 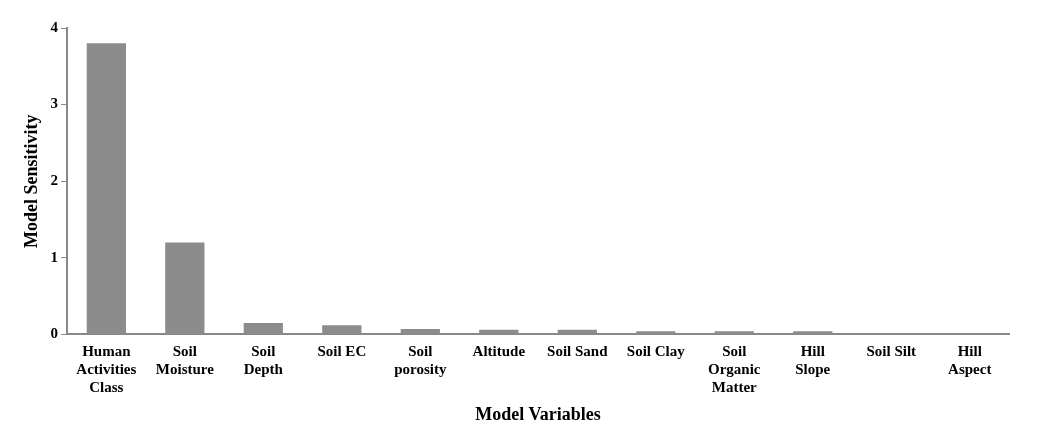 I want to click on x-tick-label: Hill Slope, so click(x=813, y=360).